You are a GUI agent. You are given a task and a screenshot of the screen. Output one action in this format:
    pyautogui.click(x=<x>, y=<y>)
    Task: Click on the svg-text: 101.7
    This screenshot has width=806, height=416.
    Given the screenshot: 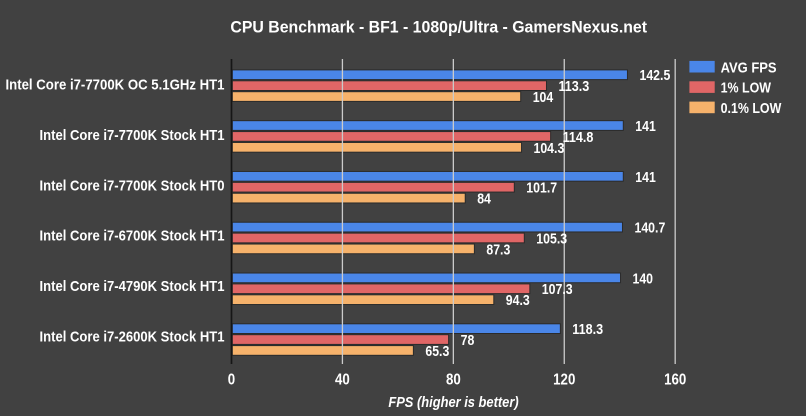 What is the action you would take?
    pyautogui.click(x=541, y=188)
    